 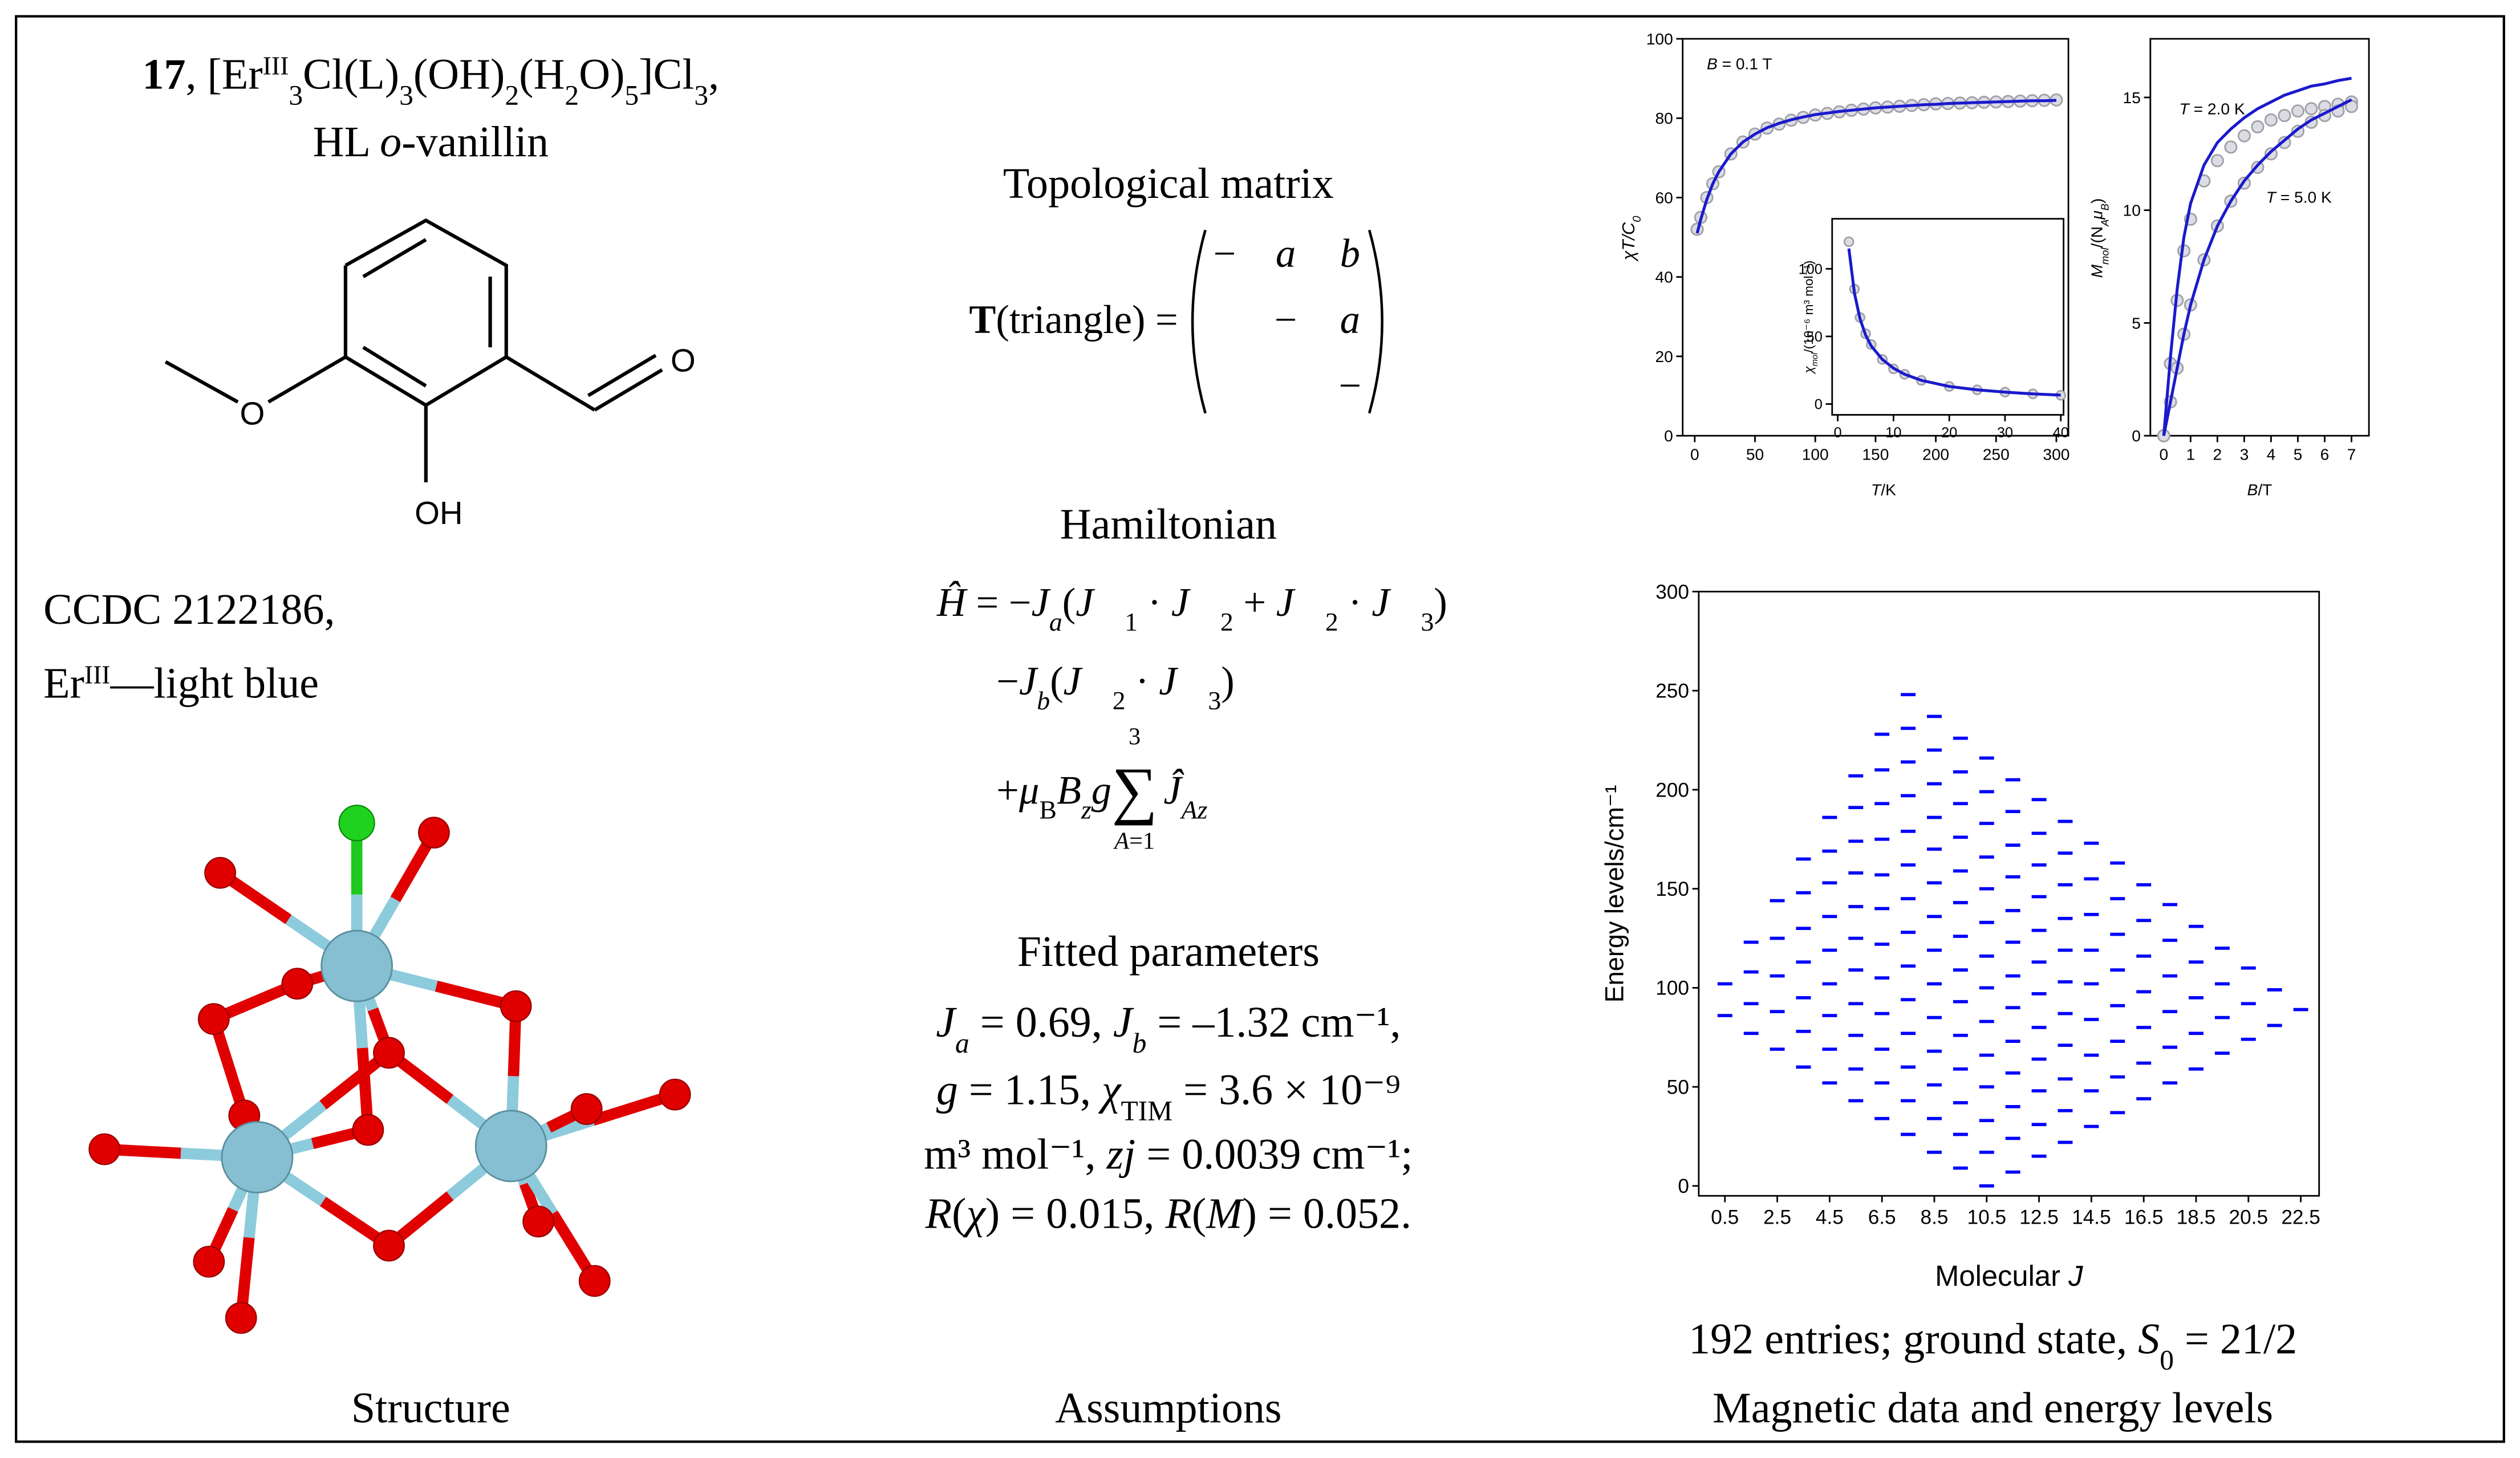 I want to click on color-note-part: Er, so click(x=63, y=684).